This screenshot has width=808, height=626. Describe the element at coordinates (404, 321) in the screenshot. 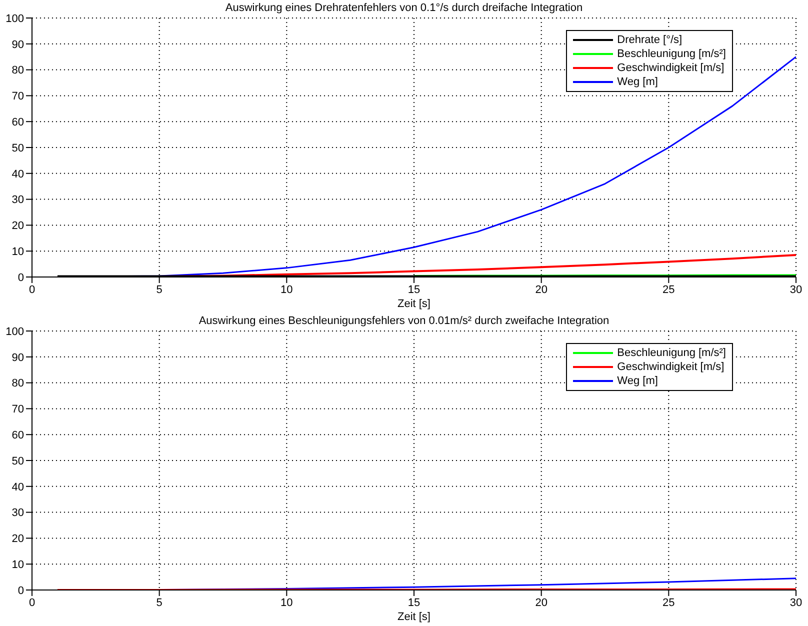

I see `chart-title: Auswirkung eines Beschleunigungsfehlers von 0.01m/s² durch zweifache Integration` at that location.